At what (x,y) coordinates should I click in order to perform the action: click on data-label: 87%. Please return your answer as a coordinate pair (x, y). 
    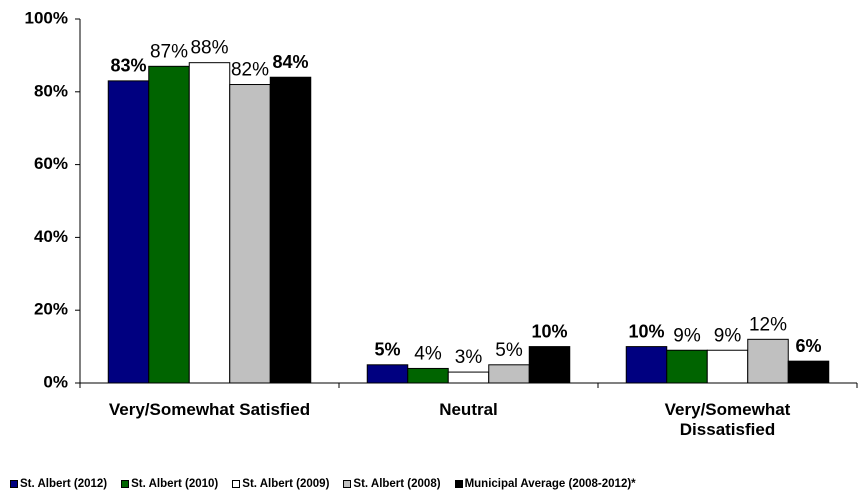
    Looking at the image, I should click on (169, 51).